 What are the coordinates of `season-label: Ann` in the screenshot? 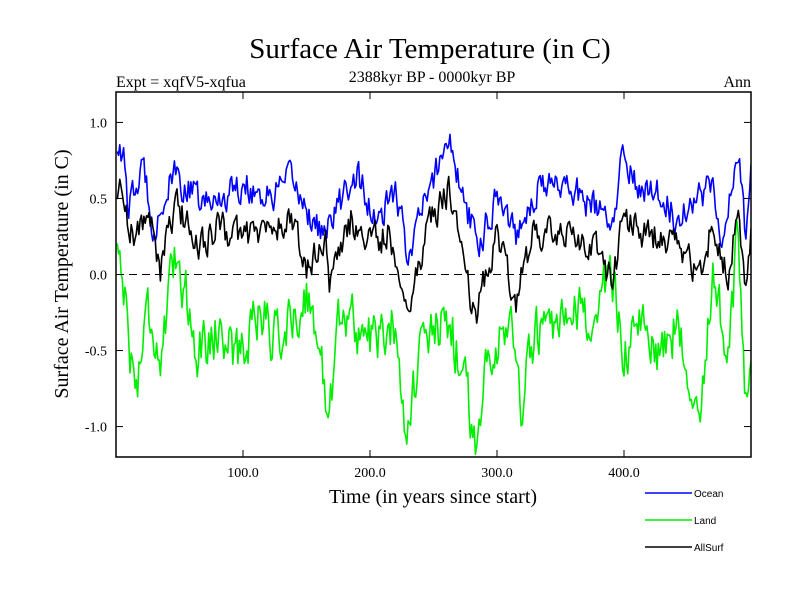 It's located at (737, 82).